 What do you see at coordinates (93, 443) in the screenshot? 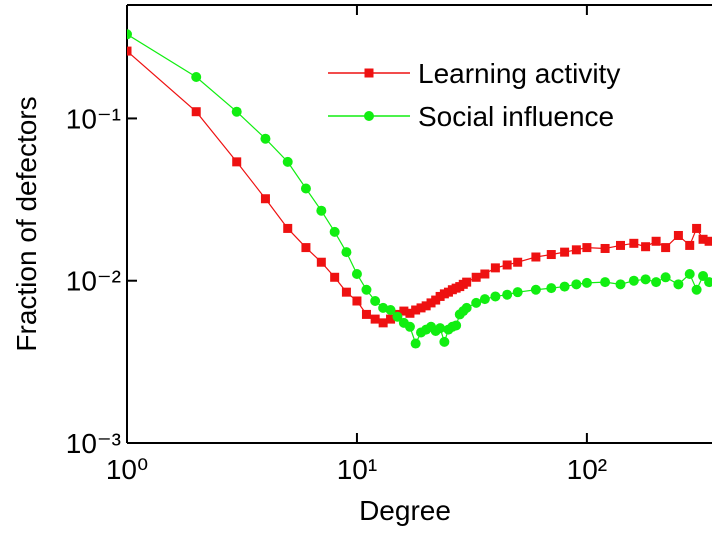
I see `y-tick-label: 10⁻³` at bounding box center [93, 443].